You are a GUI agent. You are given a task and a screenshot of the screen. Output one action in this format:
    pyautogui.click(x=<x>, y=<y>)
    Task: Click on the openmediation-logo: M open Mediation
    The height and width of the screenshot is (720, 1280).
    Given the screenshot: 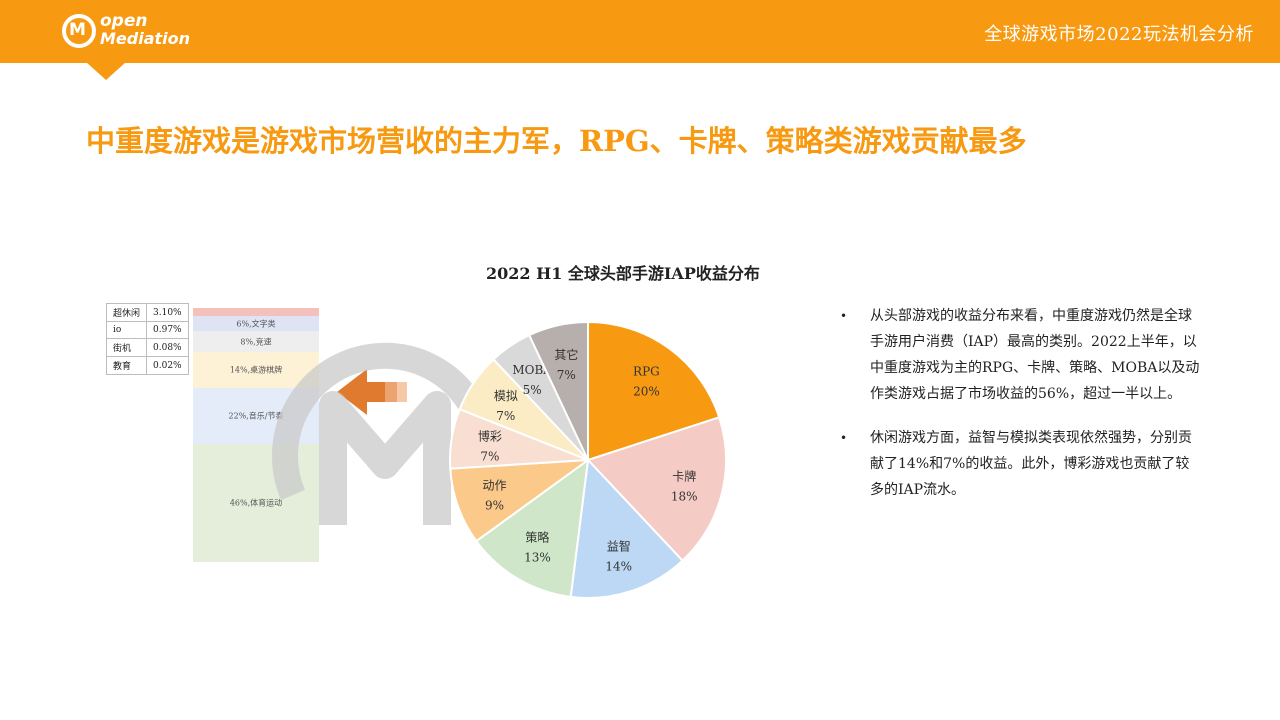 What is the action you would take?
    pyautogui.click(x=127, y=34)
    